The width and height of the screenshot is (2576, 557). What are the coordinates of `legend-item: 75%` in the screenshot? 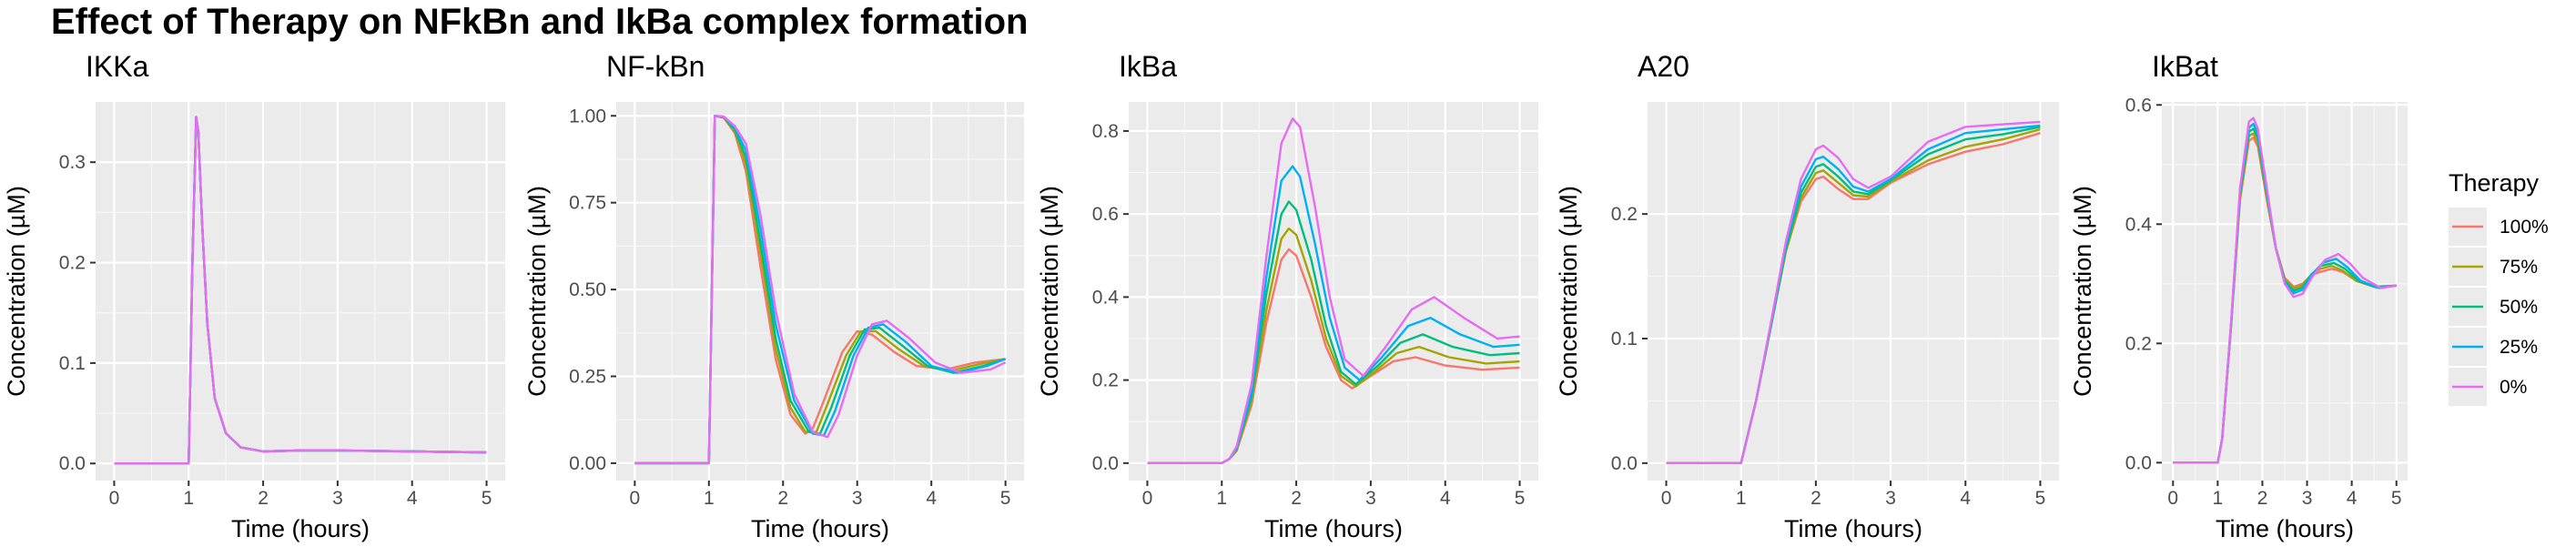 It's located at (2493, 267).